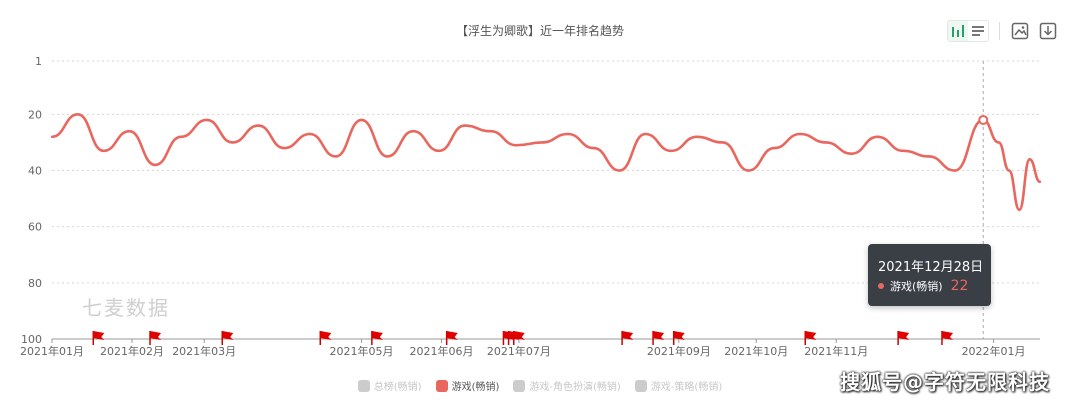 Image resolution: width=1080 pixels, height=403 pixels. Describe the element at coordinates (204, 351) in the screenshot. I see `x-tick-label: 2021年03月` at that location.